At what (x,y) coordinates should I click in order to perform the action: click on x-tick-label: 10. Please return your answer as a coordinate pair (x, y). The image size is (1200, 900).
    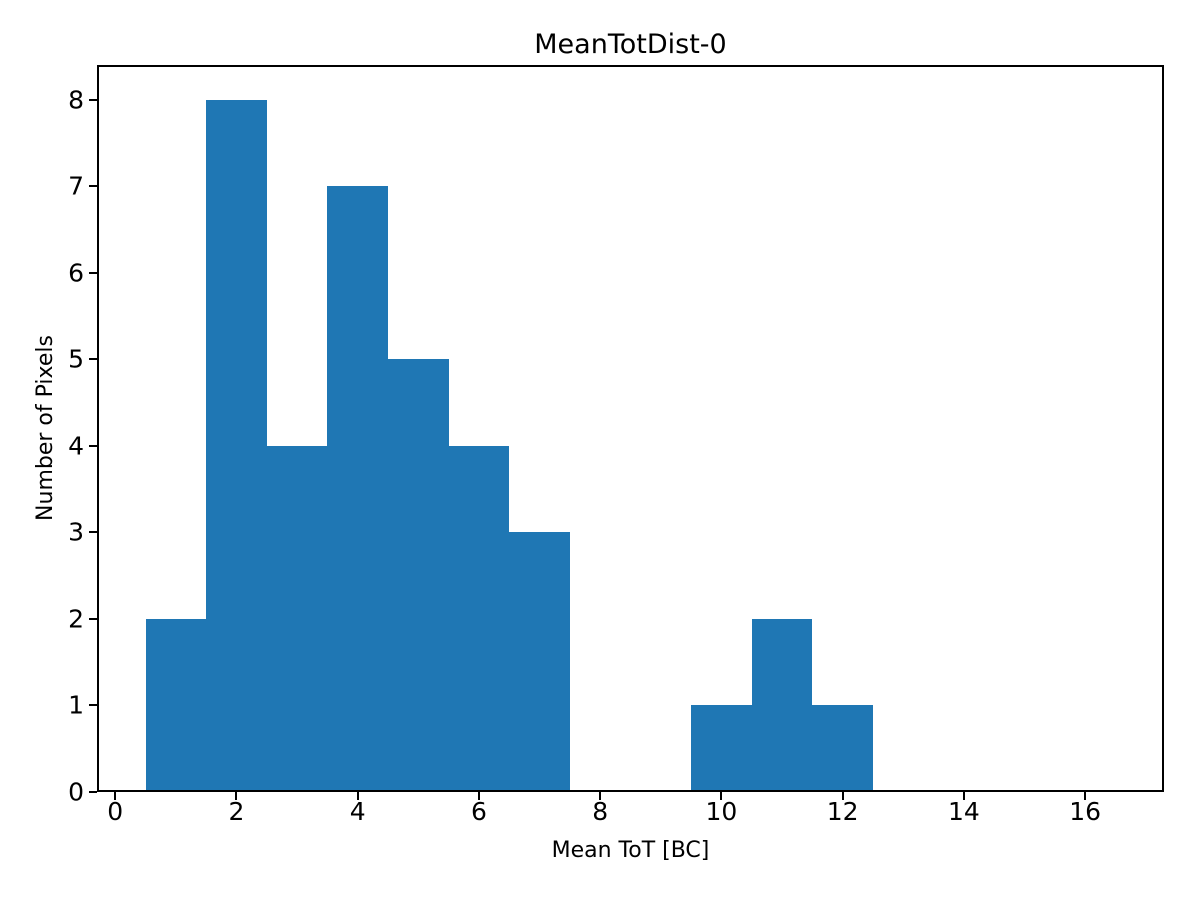
    Looking at the image, I should click on (721, 811).